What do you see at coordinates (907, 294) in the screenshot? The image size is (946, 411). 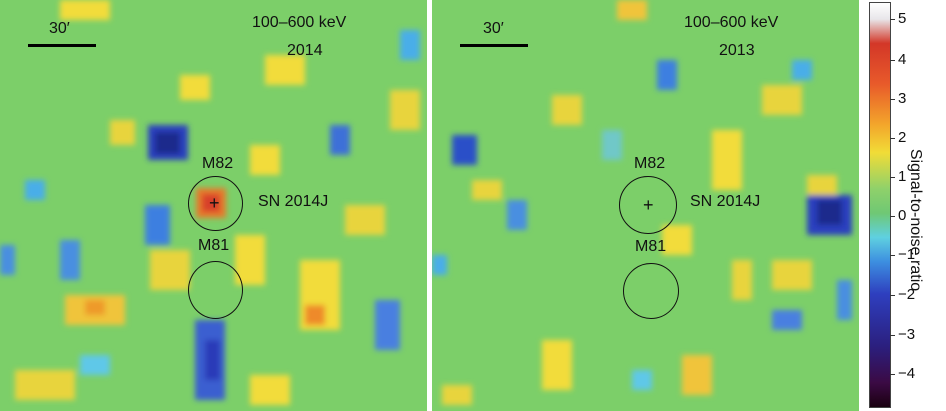 I see `colorbar-tick-label: −2` at bounding box center [907, 294].